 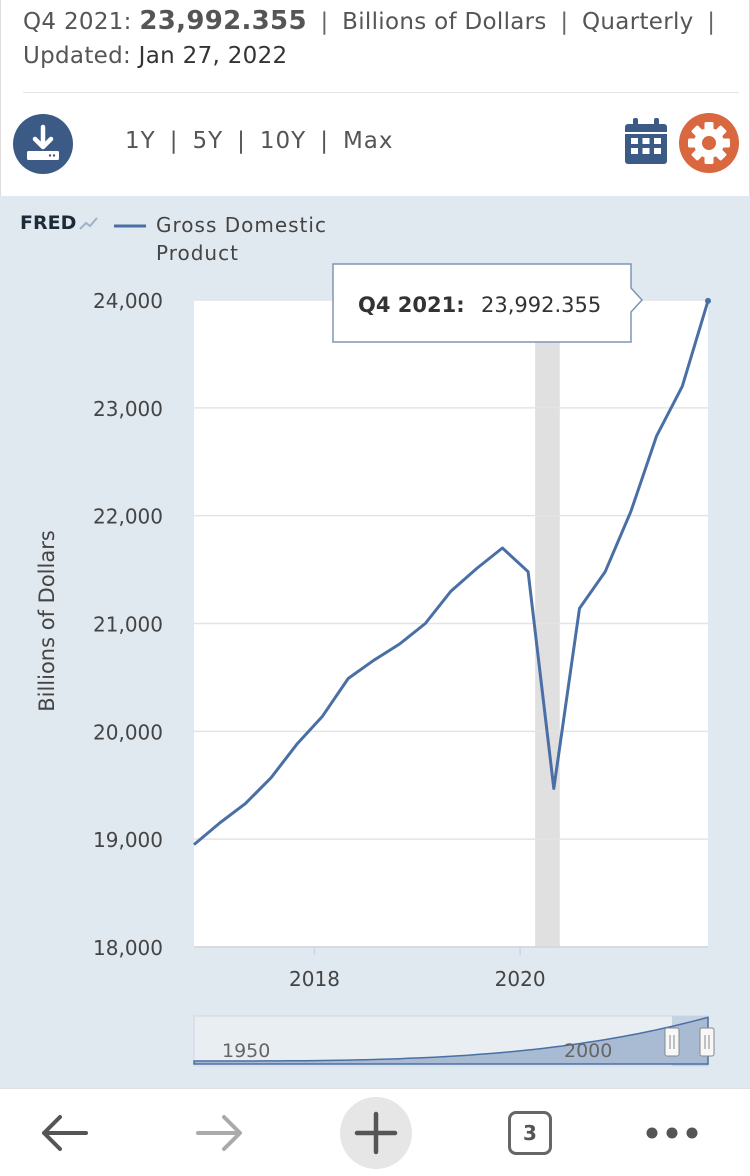 What do you see at coordinates (197, 253) in the screenshot?
I see `legend-label-line2: Product` at bounding box center [197, 253].